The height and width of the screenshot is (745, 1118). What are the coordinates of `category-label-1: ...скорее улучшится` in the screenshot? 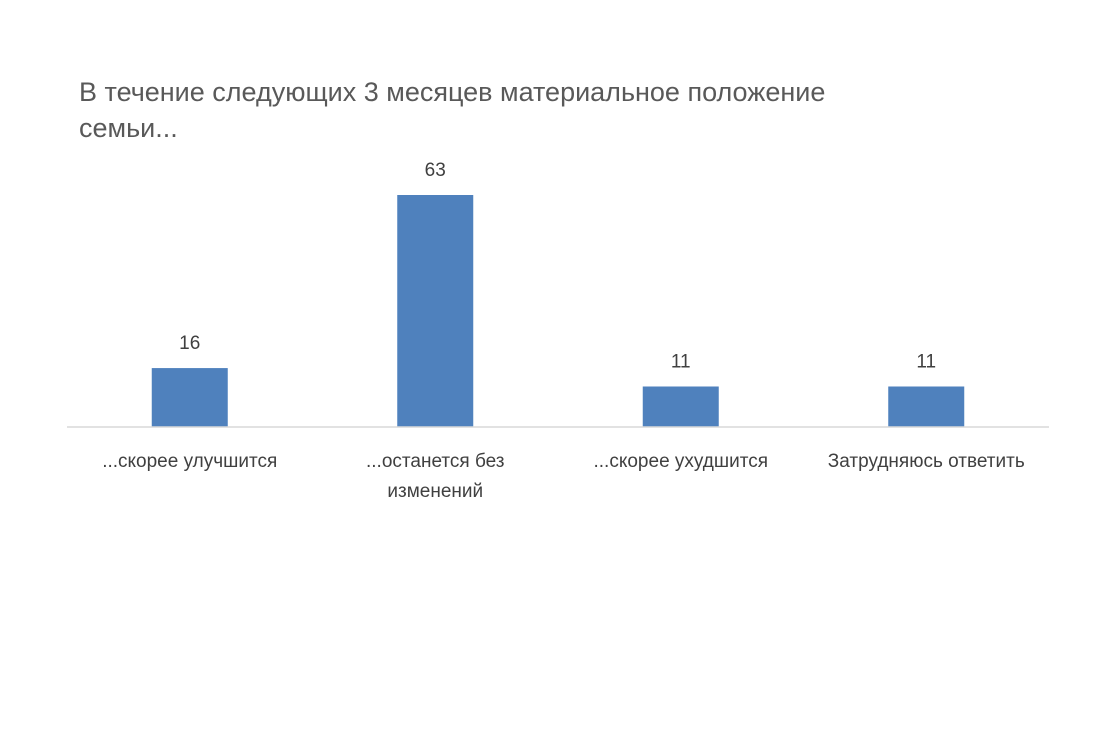 It's located at (189, 461).